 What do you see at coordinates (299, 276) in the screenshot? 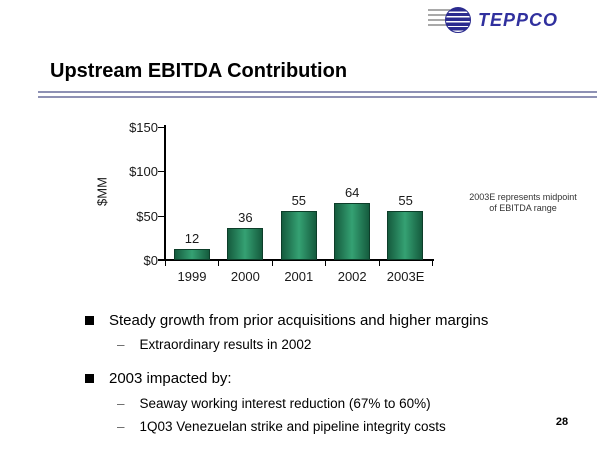
I see `x-axis-tick-label: 2001` at bounding box center [299, 276].